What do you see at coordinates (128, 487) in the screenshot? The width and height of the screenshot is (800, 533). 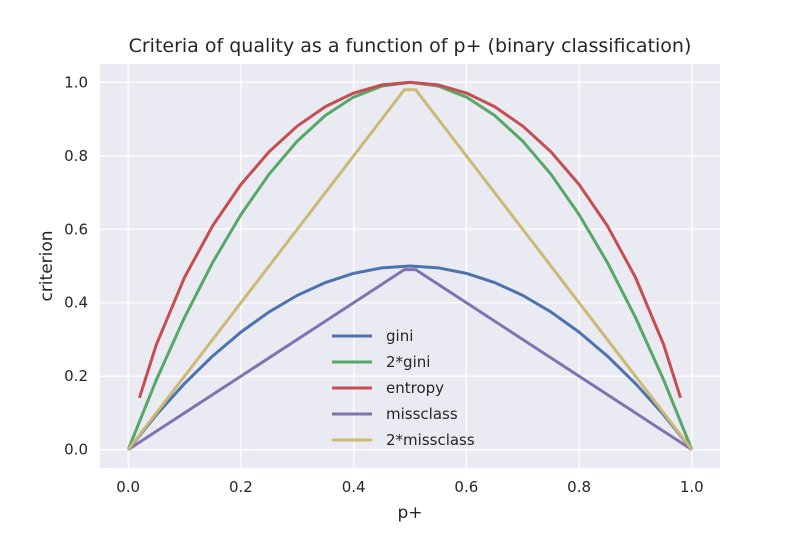 I see `x-tick-label: 0.0` at bounding box center [128, 487].